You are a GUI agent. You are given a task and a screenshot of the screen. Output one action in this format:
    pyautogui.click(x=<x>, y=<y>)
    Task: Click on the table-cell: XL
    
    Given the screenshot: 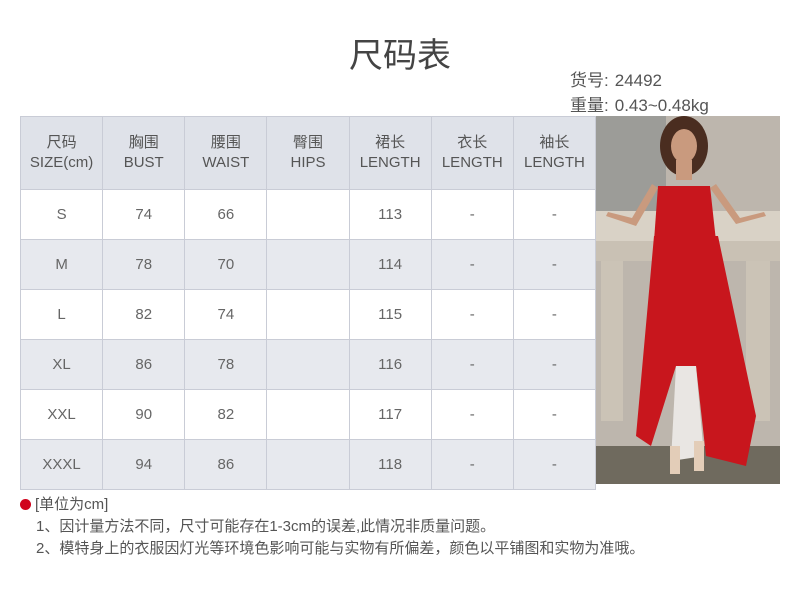 What is the action you would take?
    pyautogui.click(x=61, y=364)
    